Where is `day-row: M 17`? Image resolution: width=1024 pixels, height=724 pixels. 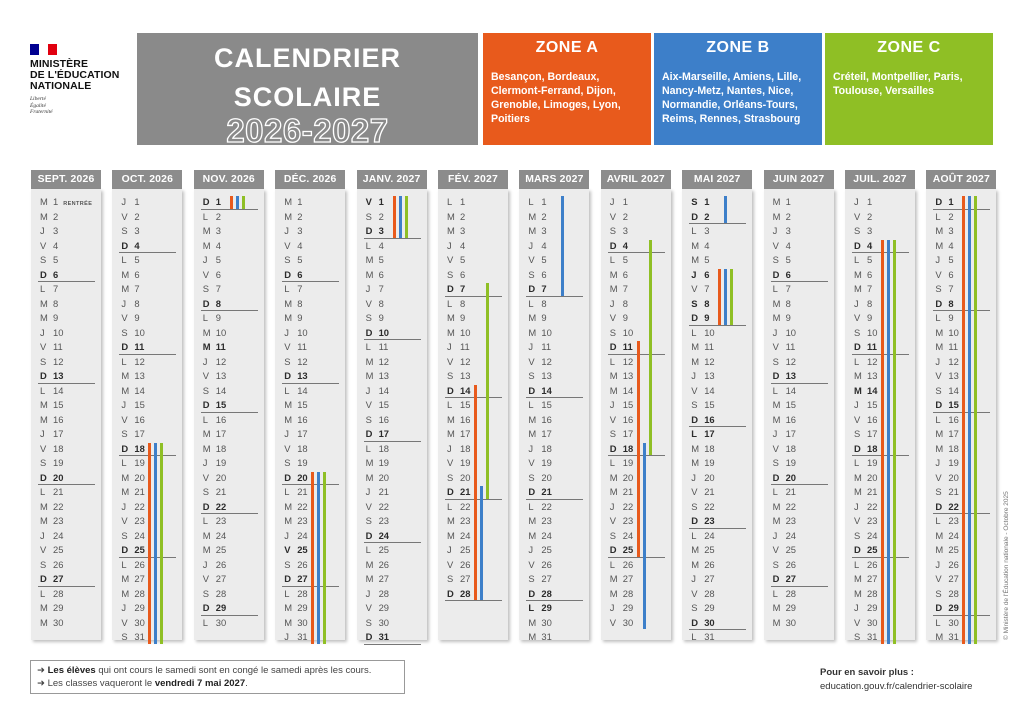
day-row: M 17 is located at coordinates (473, 434).